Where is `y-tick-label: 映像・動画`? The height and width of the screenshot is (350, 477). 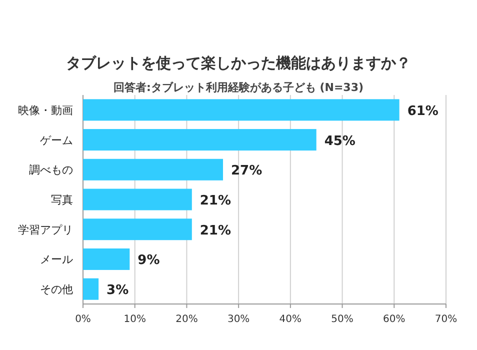 y-tick-label: 映像・動画 is located at coordinates (45, 110).